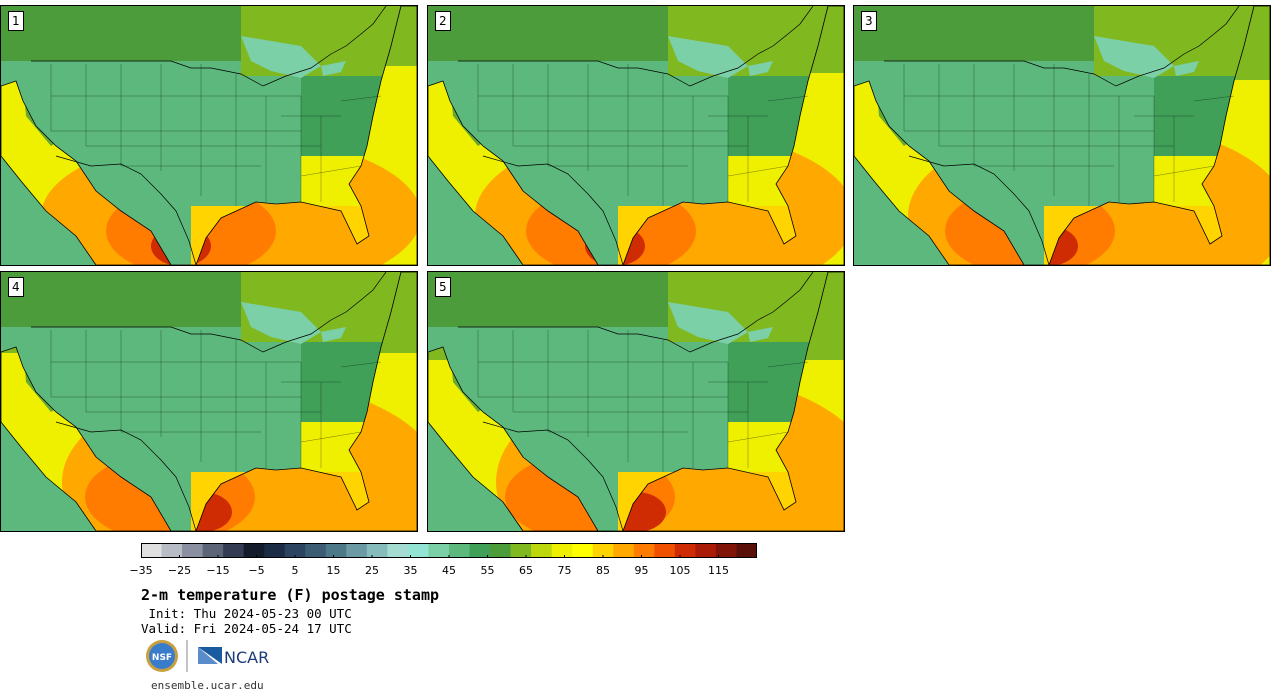 The height and width of the screenshot is (696, 1280). Describe the element at coordinates (680, 570) in the screenshot. I see `colorbar-tick-label: 105` at that location.